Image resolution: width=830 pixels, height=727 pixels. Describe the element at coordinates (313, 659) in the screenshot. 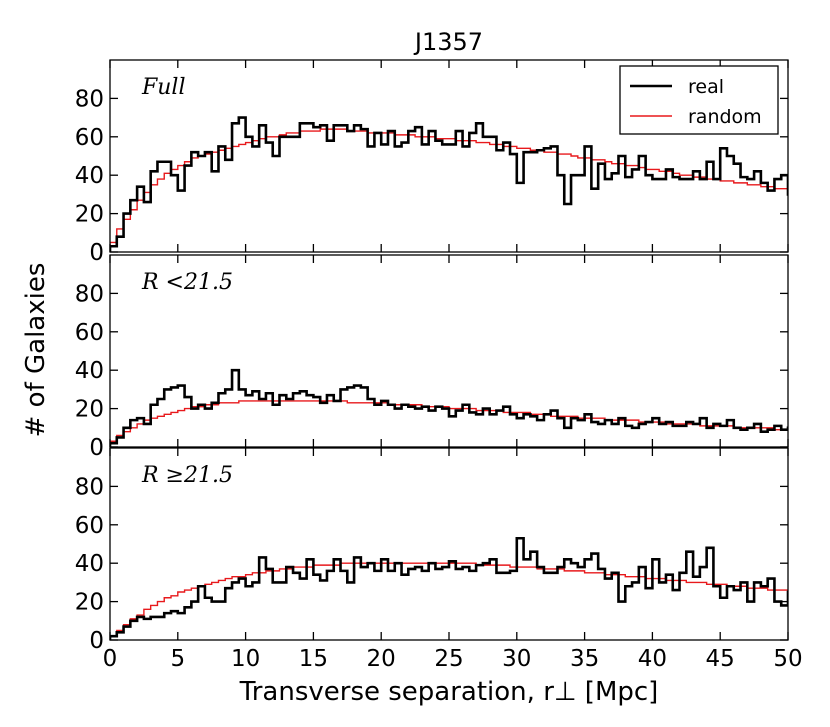

I see `x-tick-label: 15` at that location.